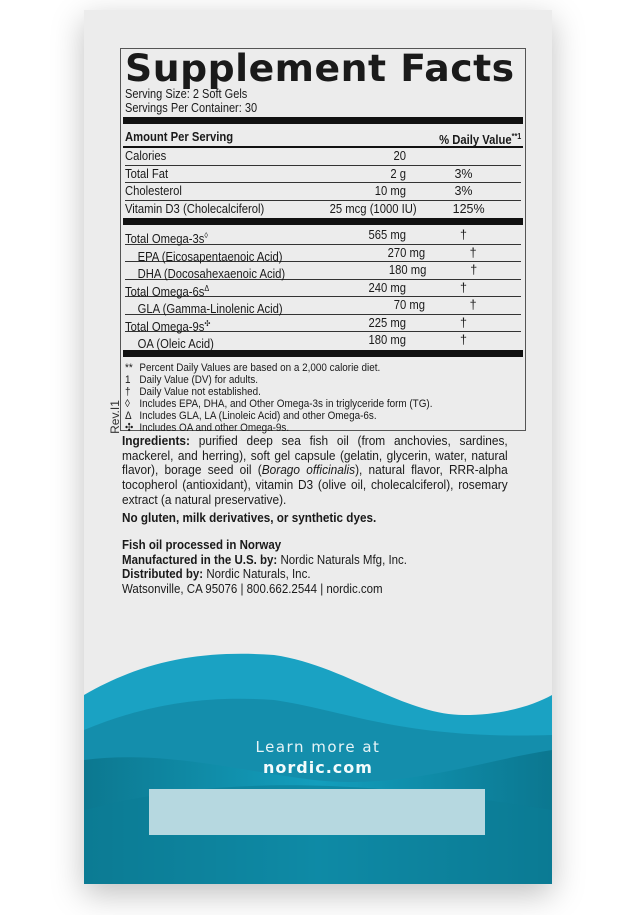  What do you see at coordinates (129, 367) in the screenshot?
I see `footnote-symbol: **` at bounding box center [129, 367].